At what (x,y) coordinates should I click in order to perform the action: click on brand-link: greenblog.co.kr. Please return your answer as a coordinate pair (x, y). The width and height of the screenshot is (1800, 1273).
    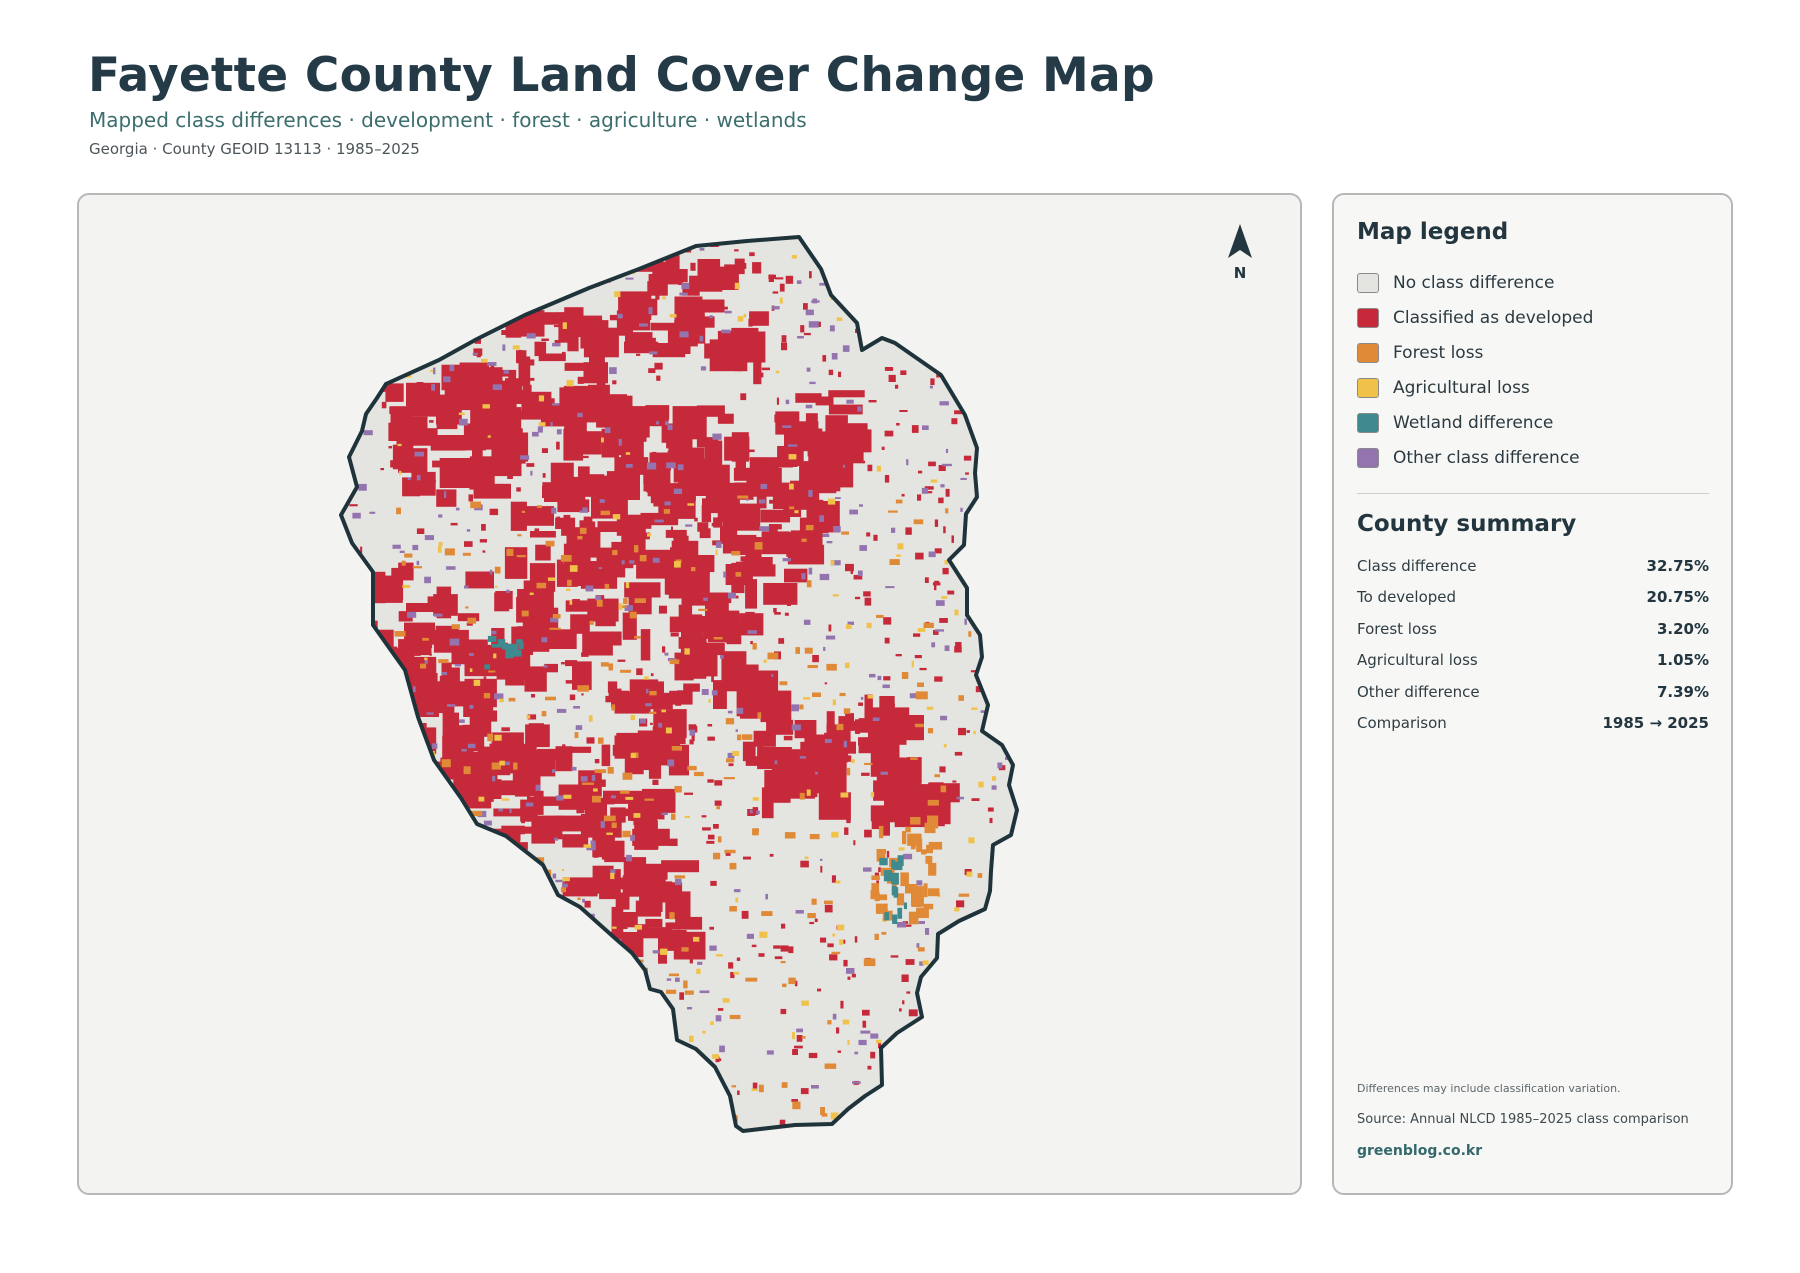
    Looking at the image, I should click on (1420, 1151).